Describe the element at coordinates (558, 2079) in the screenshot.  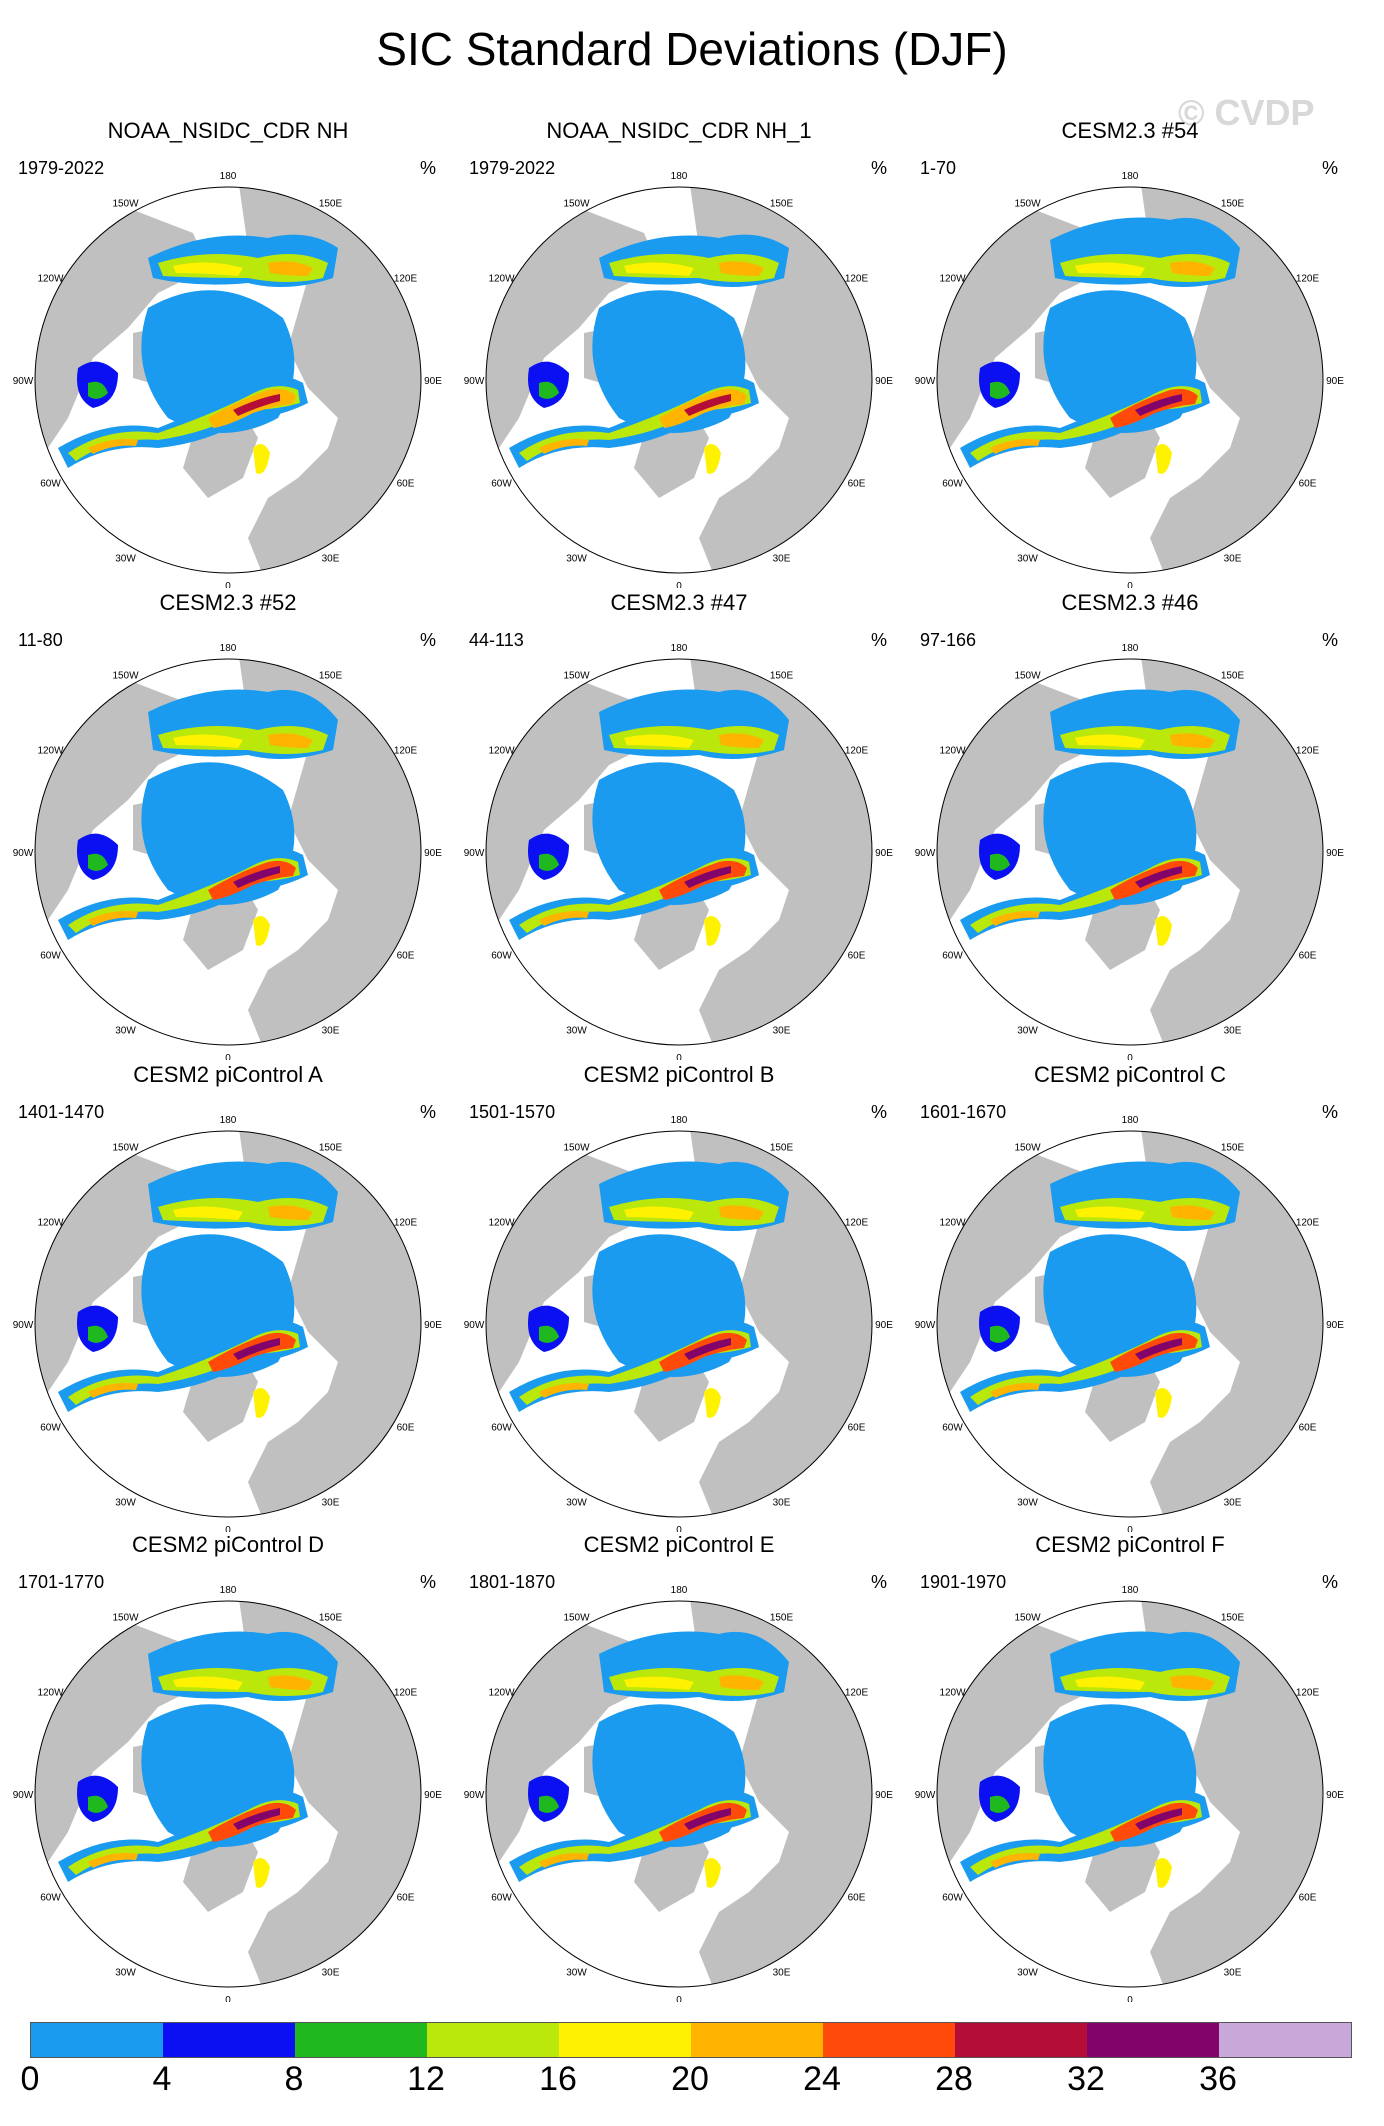
I see `colorbar-tick-label: 16` at that location.